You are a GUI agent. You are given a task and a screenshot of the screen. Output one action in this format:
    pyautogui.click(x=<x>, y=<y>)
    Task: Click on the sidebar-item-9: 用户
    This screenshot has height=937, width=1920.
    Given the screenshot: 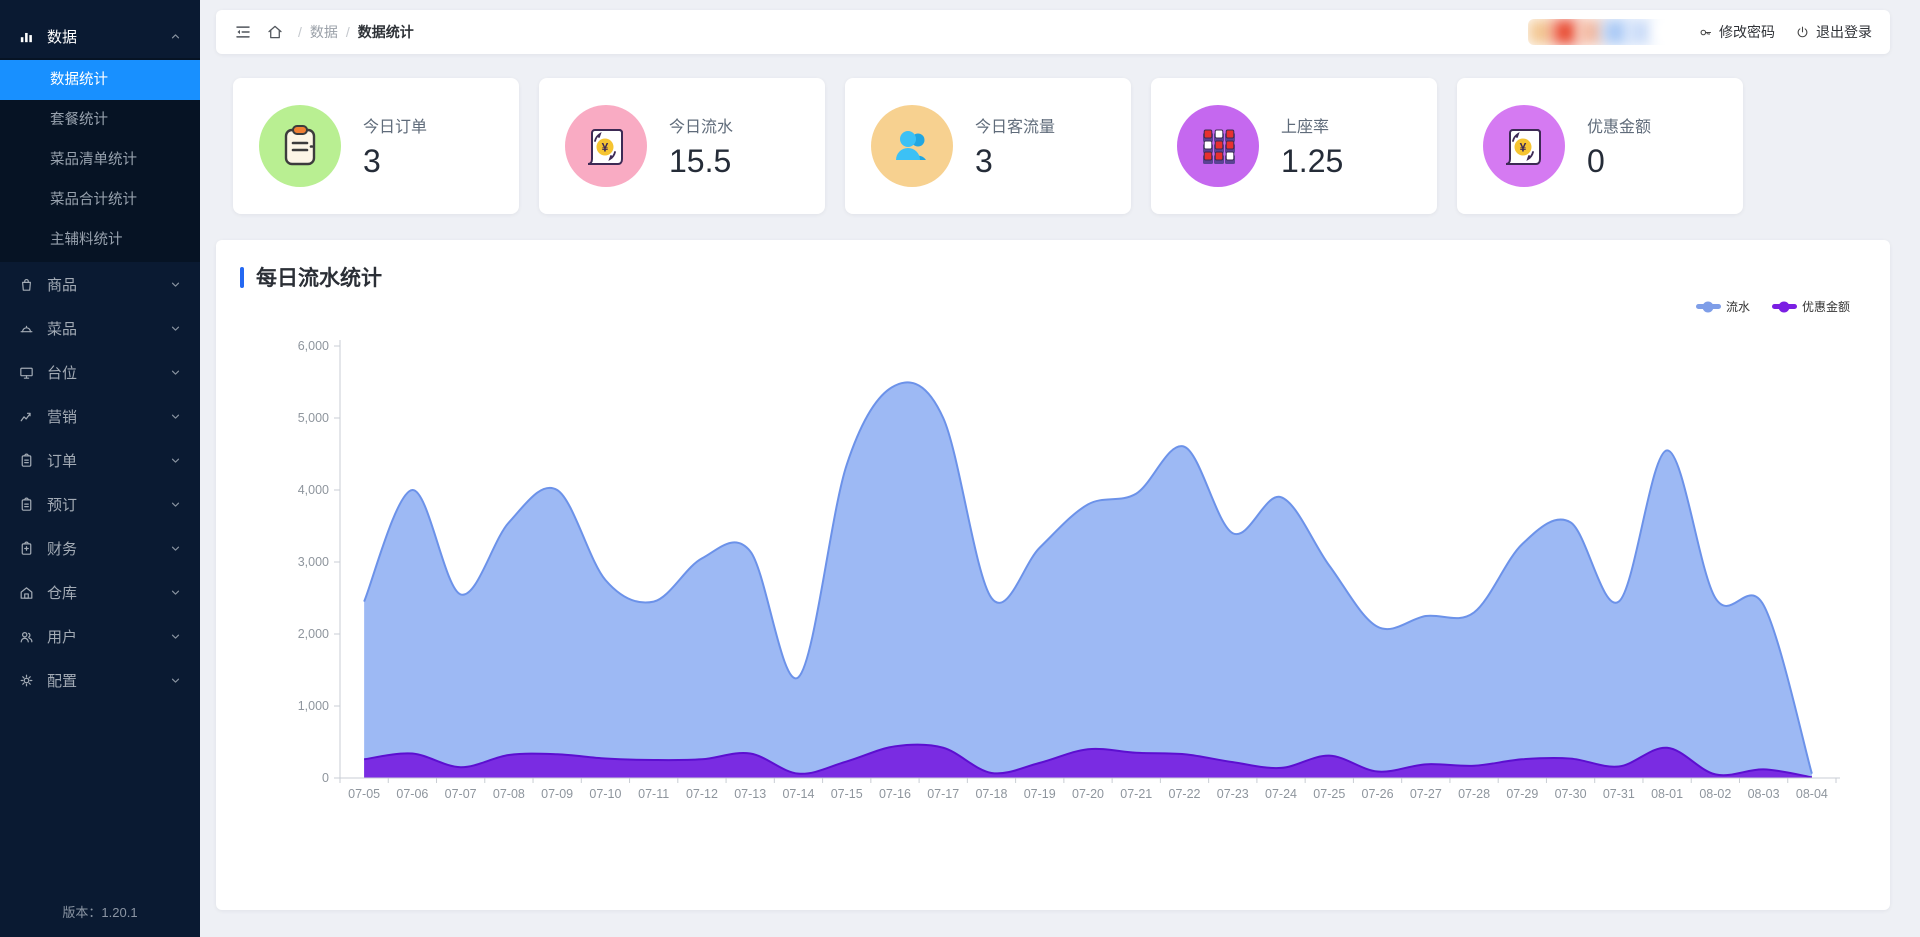 What is the action you would take?
    pyautogui.click(x=100, y=636)
    